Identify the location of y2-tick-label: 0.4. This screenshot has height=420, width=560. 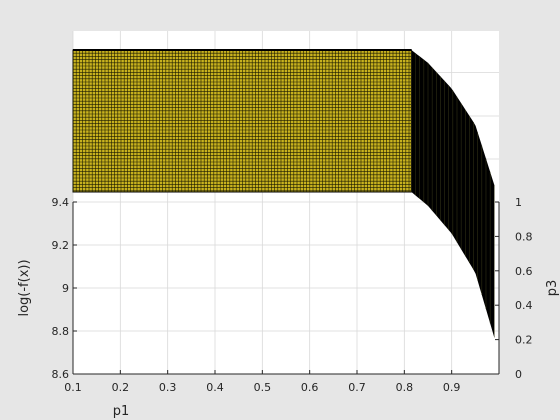
(524, 305).